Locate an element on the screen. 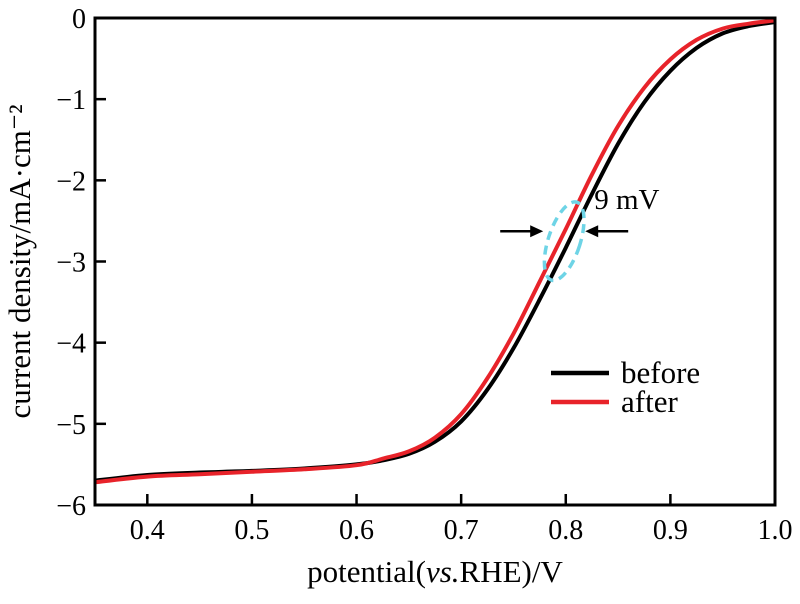 Image resolution: width=800 pixels, height=604 pixels. highlight-ellipse is located at coordinates (564, 241).